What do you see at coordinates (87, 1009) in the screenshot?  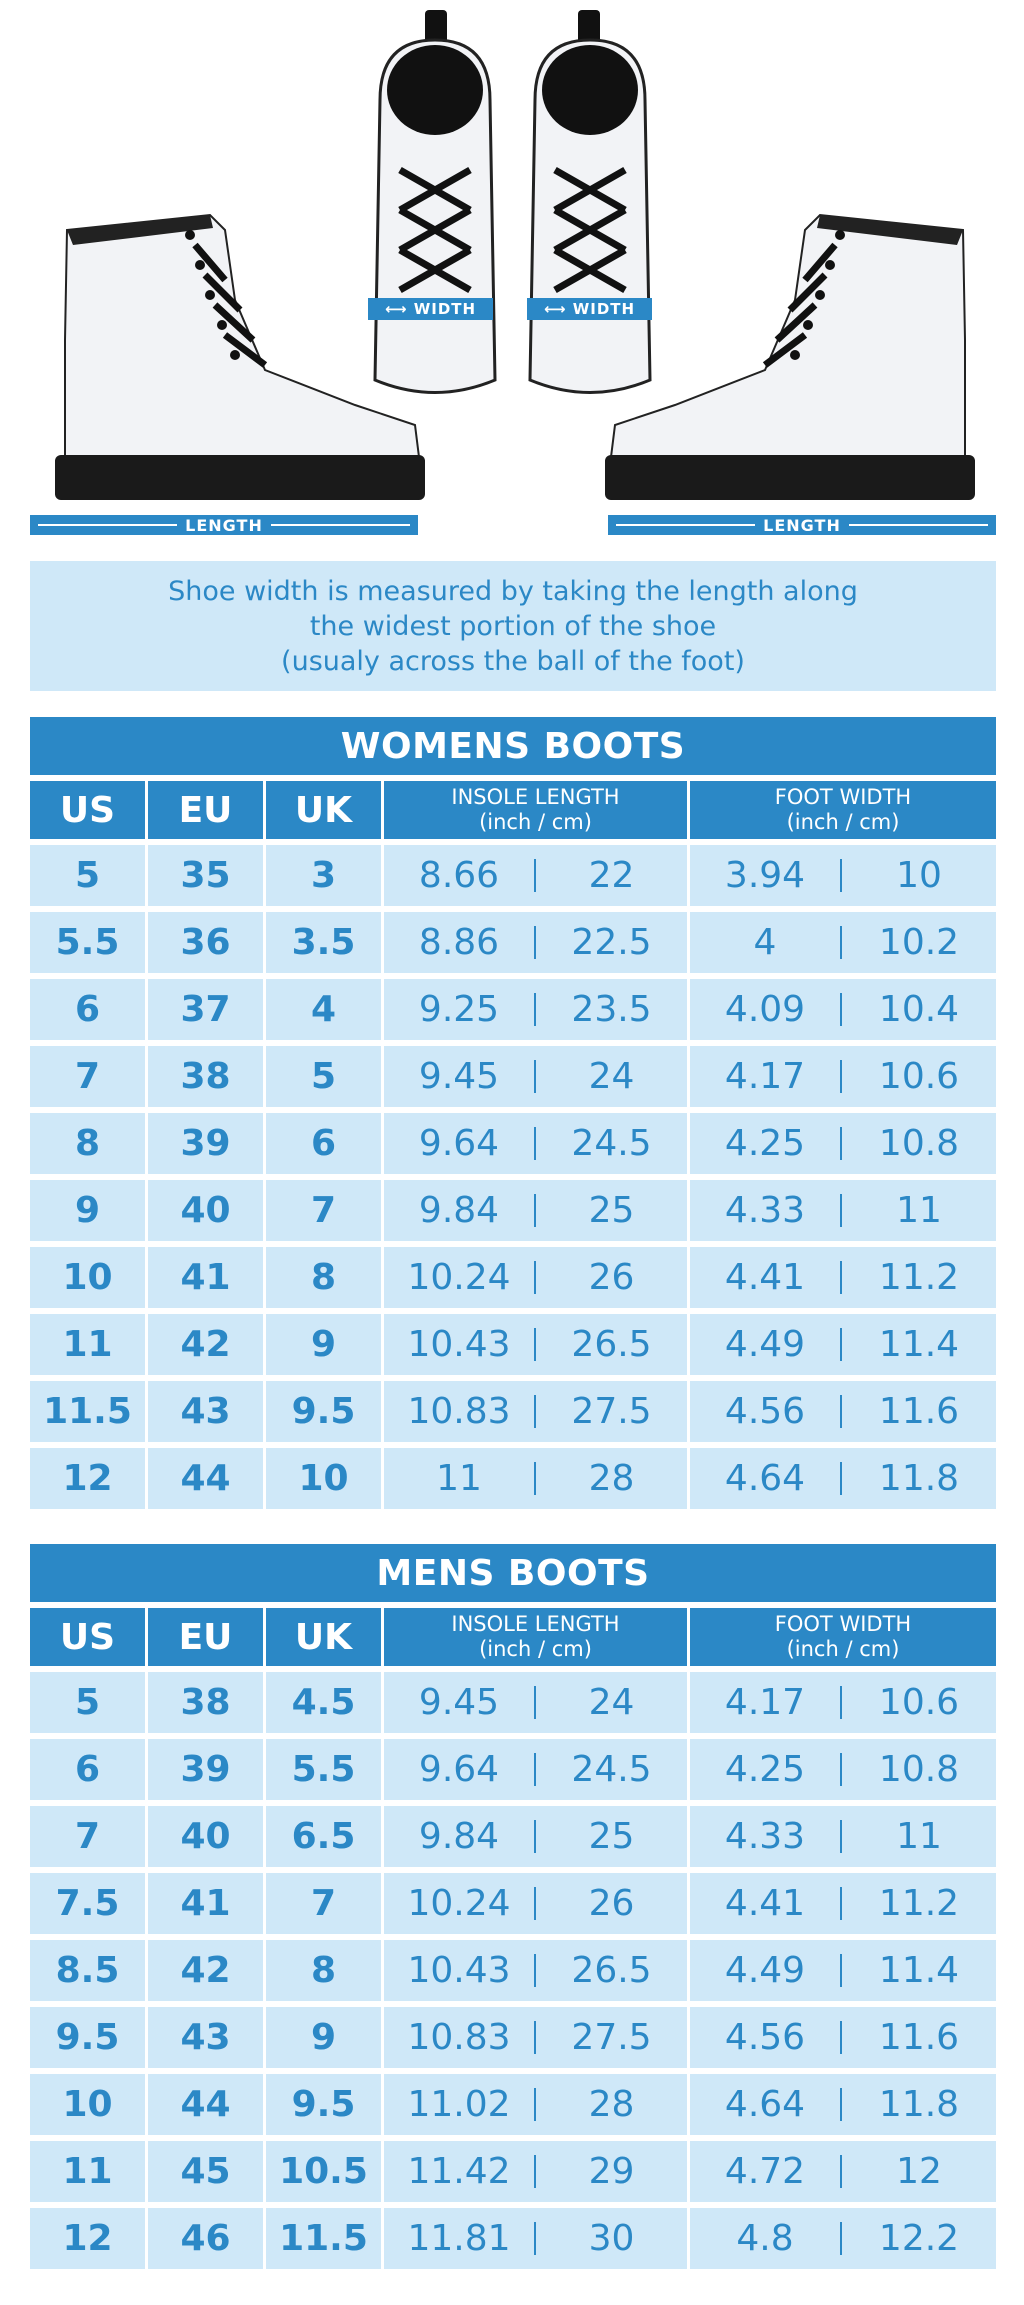 I see `womens-cell-us: 6` at bounding box center [87, 1009].